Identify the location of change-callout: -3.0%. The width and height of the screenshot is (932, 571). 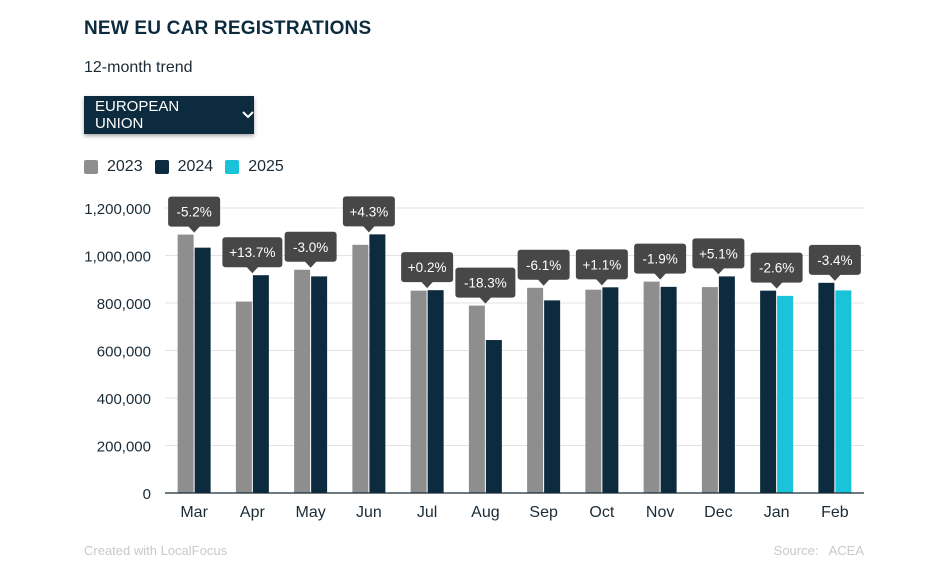
(310, 249).